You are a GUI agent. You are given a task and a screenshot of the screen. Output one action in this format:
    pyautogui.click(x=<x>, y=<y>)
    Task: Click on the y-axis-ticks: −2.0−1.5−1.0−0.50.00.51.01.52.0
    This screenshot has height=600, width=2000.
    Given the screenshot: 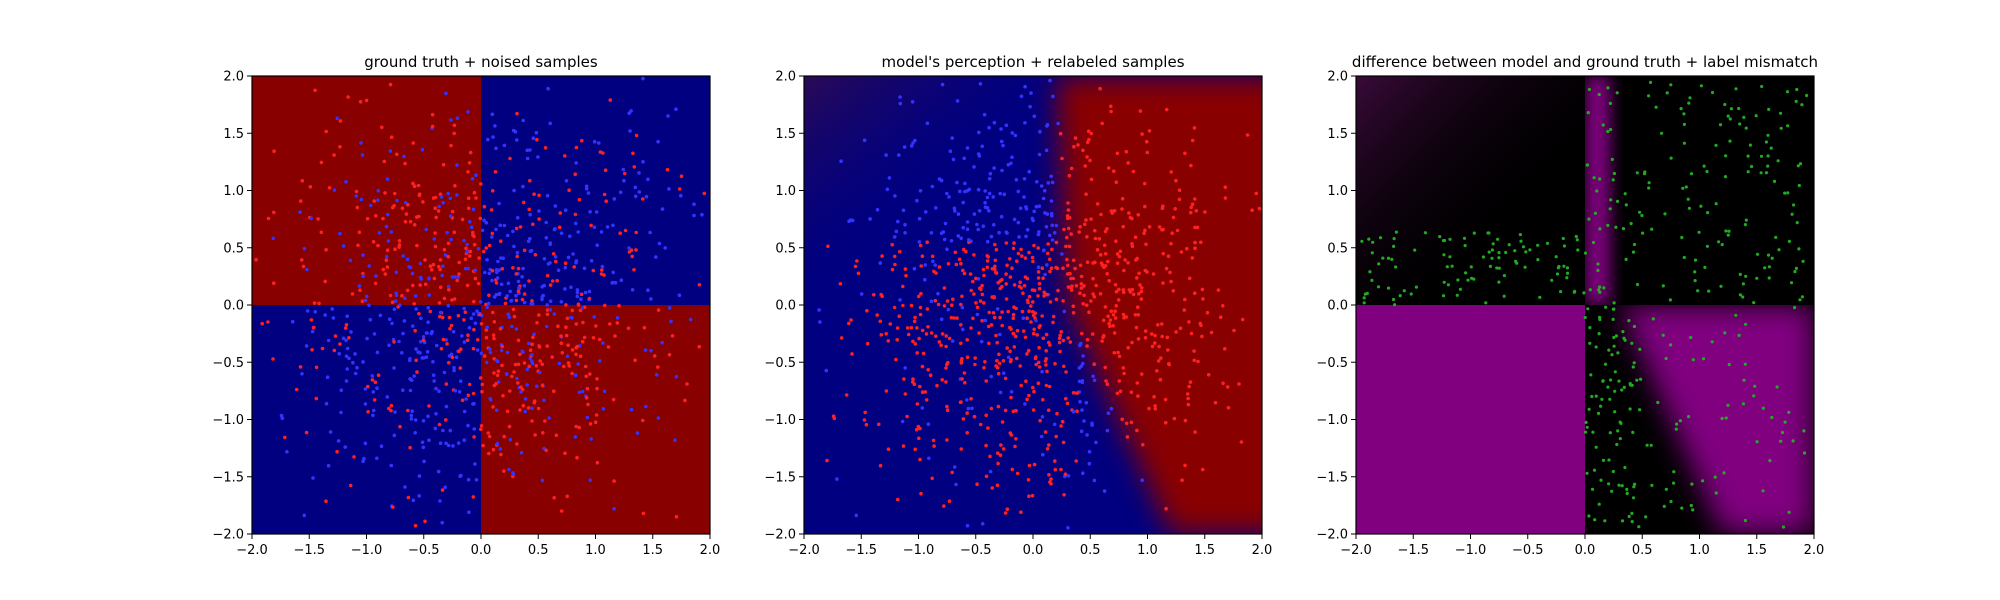 What is the action you would take?
    pyautogui.click(x=784, y=306)
    